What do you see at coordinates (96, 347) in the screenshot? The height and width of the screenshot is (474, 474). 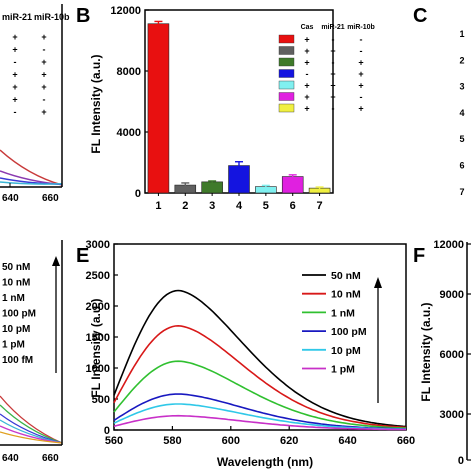 I see `panel-e-y-axis-label: FL Intensity (a.u.)` at bounding box center [96, 347].